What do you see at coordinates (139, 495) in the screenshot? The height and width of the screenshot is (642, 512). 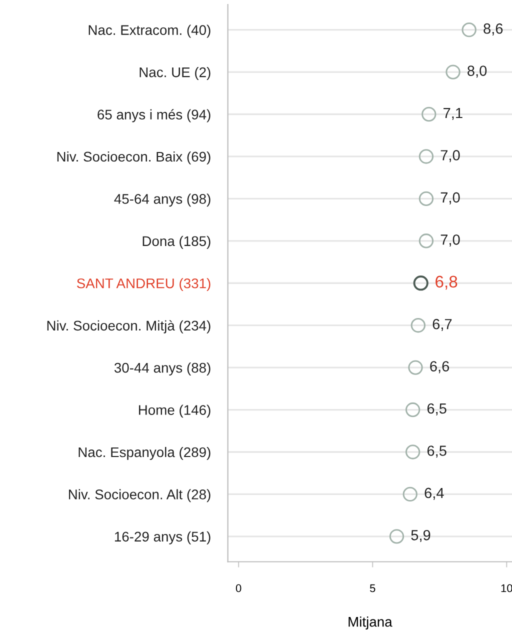 I see `y-tick-label: Niv. Socioecon. Alt (28)` at bounding box center [139, 495].